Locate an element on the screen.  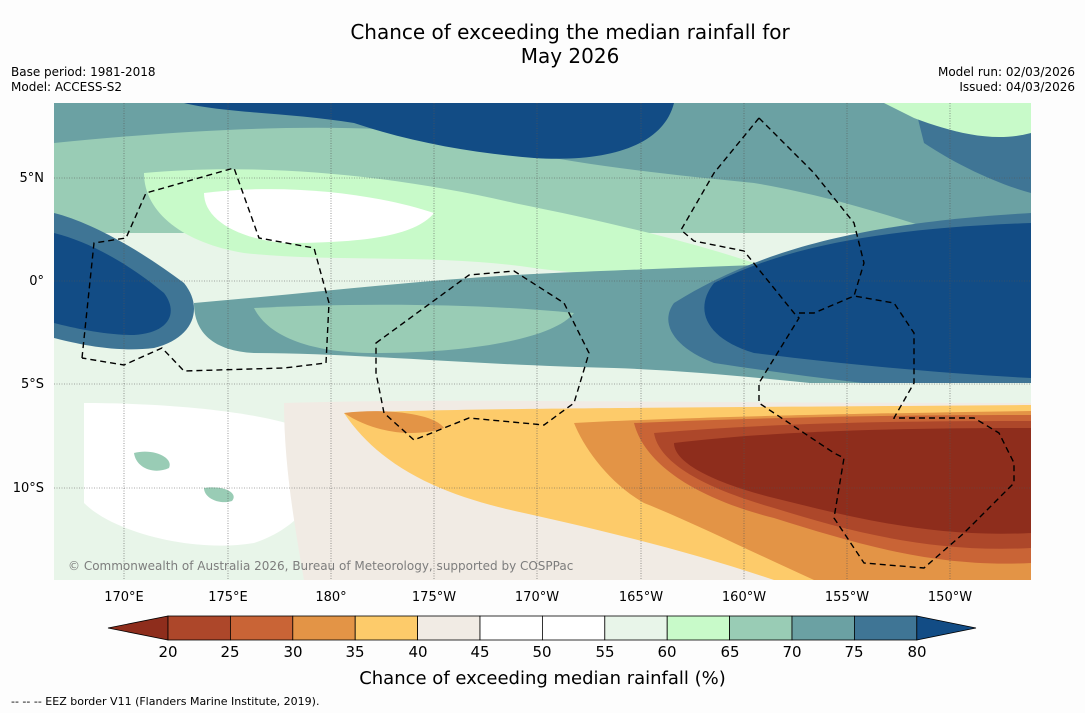
model-run: Model run: 02/03/2026 is located at coordinates (1006, 72).